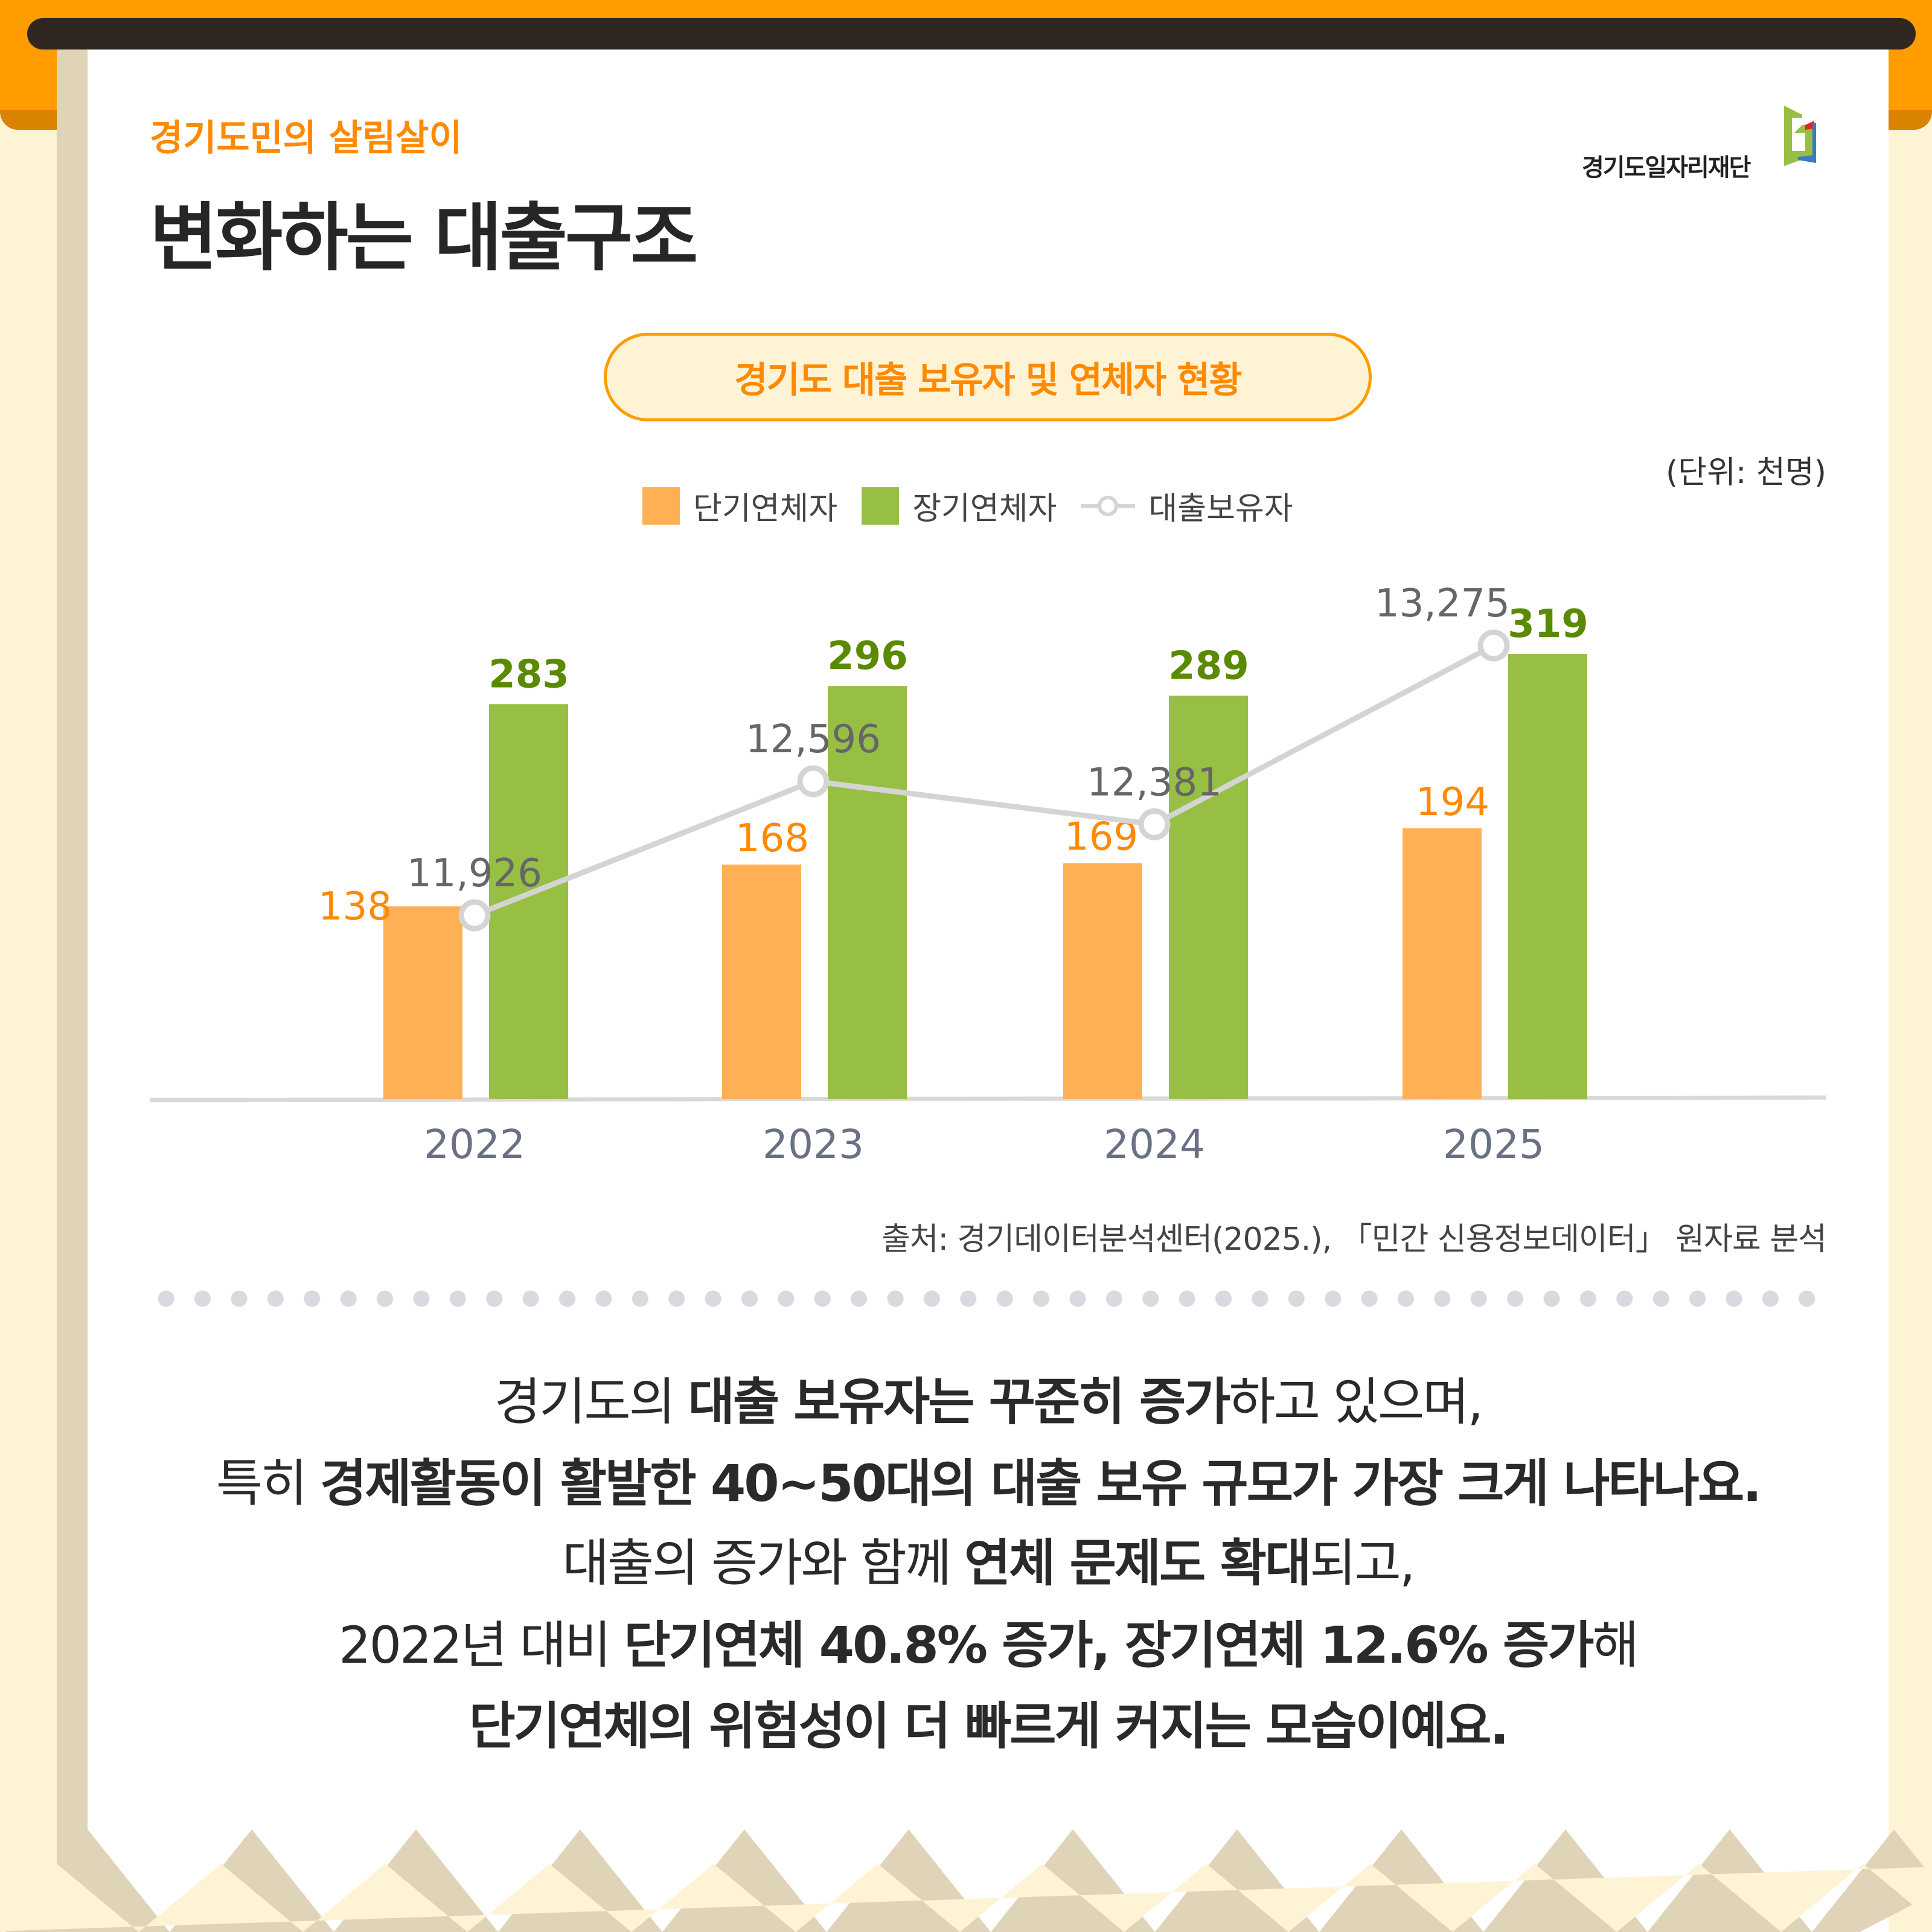 The height and width of the screenshot is (1932, 1932). Describe the element at coordinates (984, 509) in the screenshot. I see `legend-label-long: 장기연체자` at that location.